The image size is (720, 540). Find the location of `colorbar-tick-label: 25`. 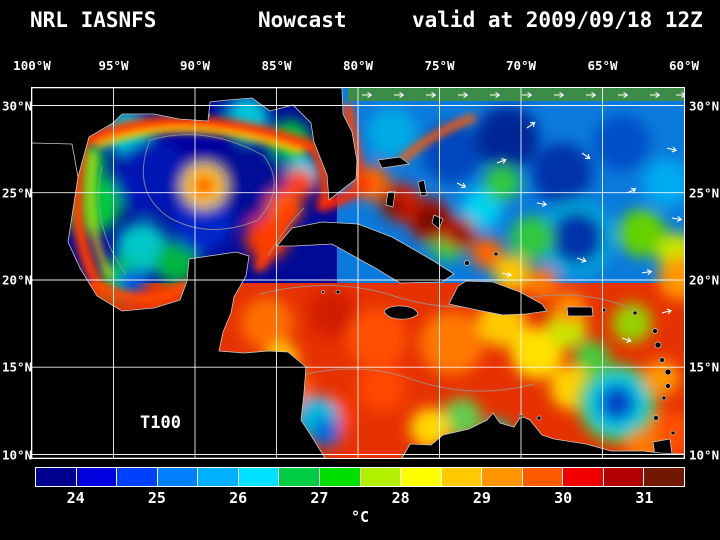

colorbar-tick-label: 25 is located at coordinates (156, 498).